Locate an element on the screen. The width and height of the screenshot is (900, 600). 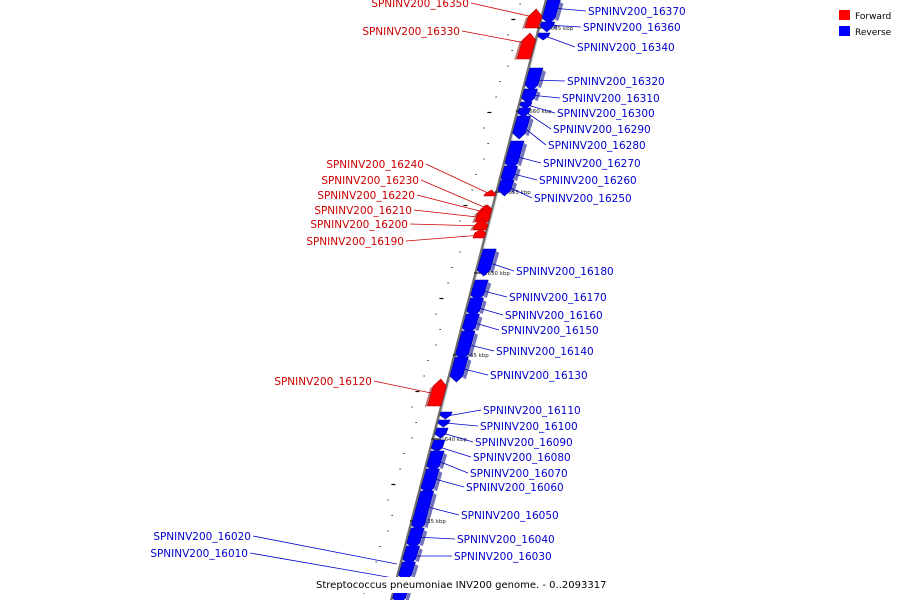
gene-label-spninv200_16010: SPNINV200_16010 is located at coordinates (199, 554).